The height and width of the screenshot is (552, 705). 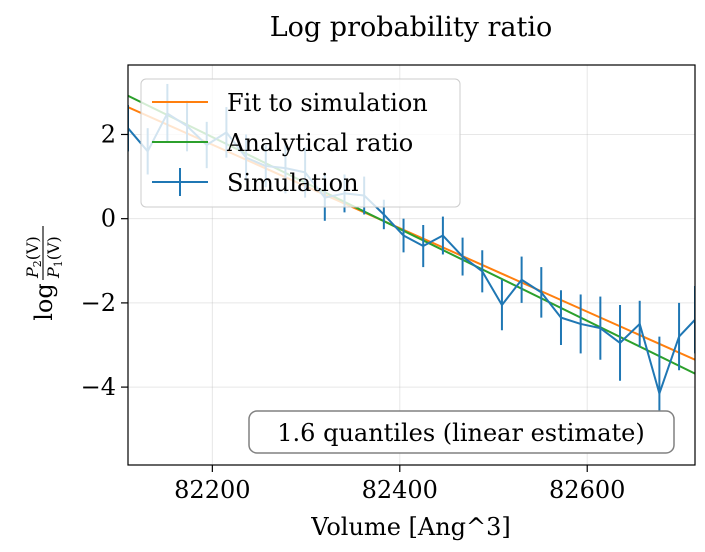 What do you see at coordinates (98, 387) in the screenshot?
I see `y-tick-label: −4` at bounding box center [98, 387].